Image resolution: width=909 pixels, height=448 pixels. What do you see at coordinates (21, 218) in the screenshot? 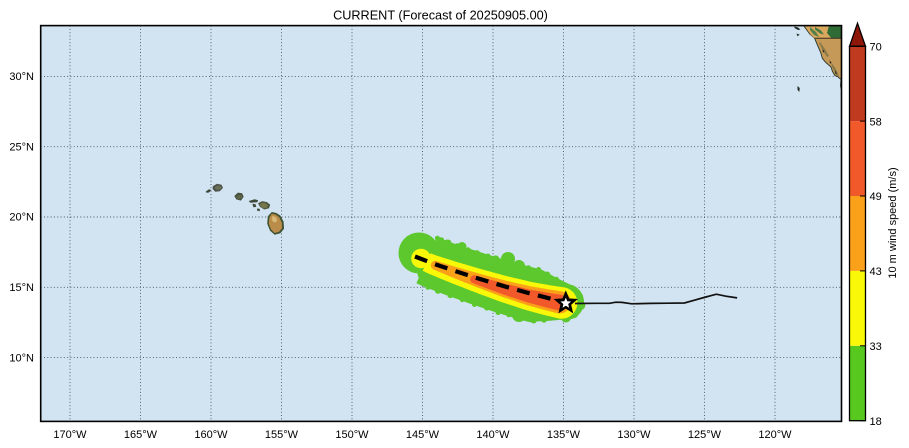
I see `svg-text: 20°N` at bounding box center [21, 218].